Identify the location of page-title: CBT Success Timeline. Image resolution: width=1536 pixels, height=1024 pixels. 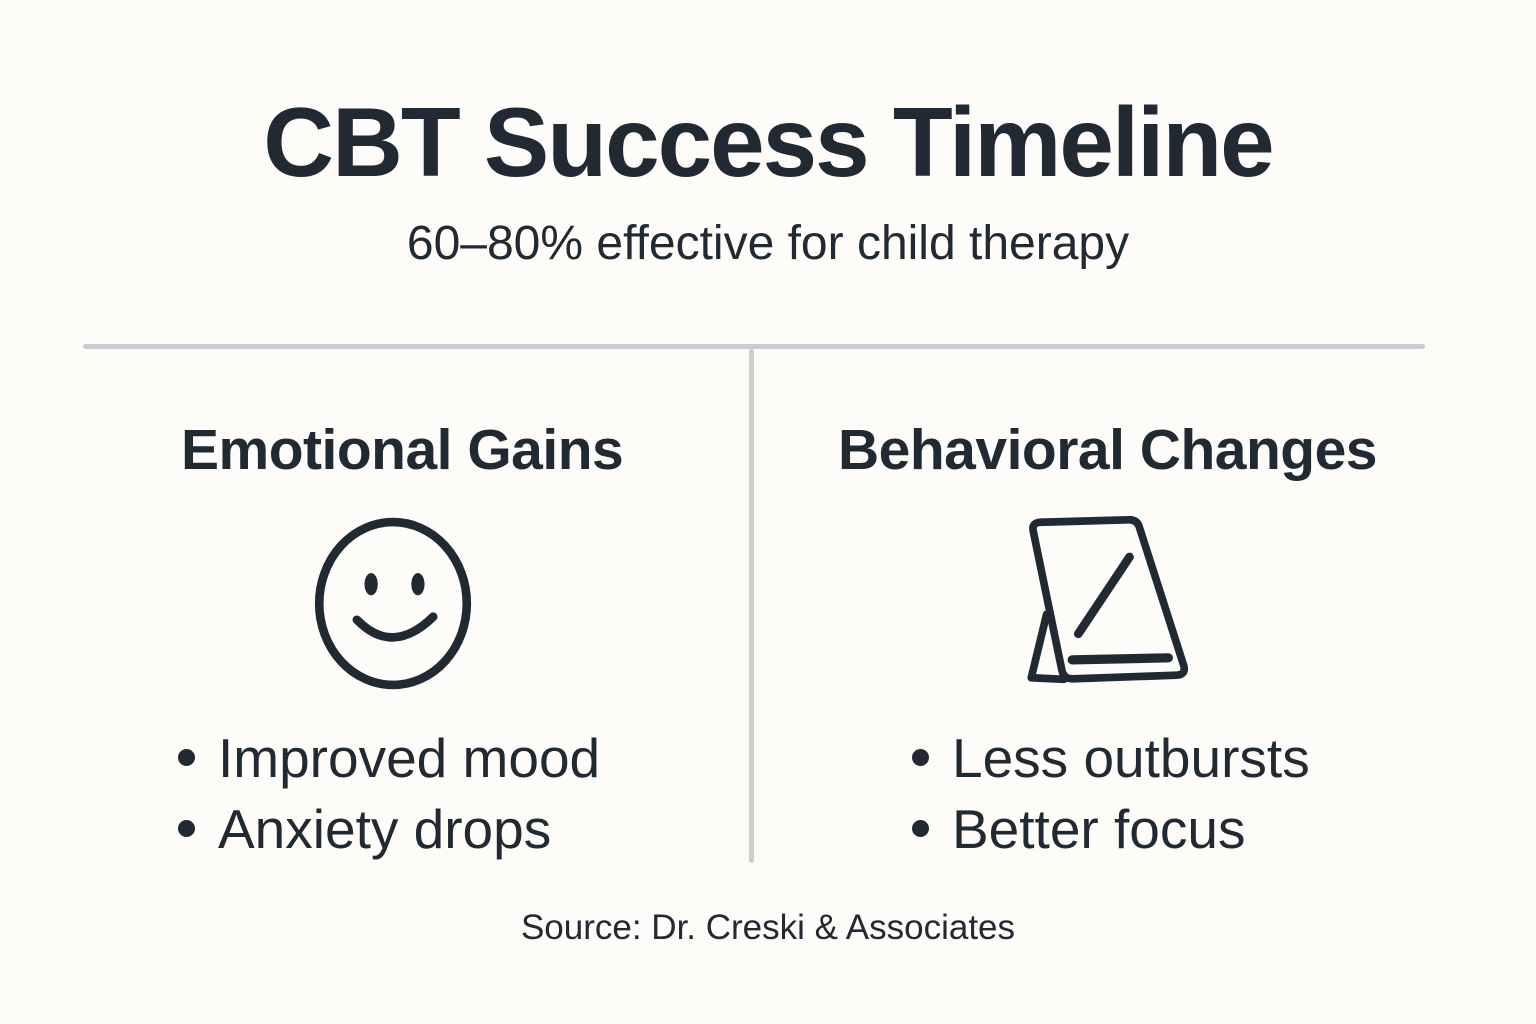
(768, 142).